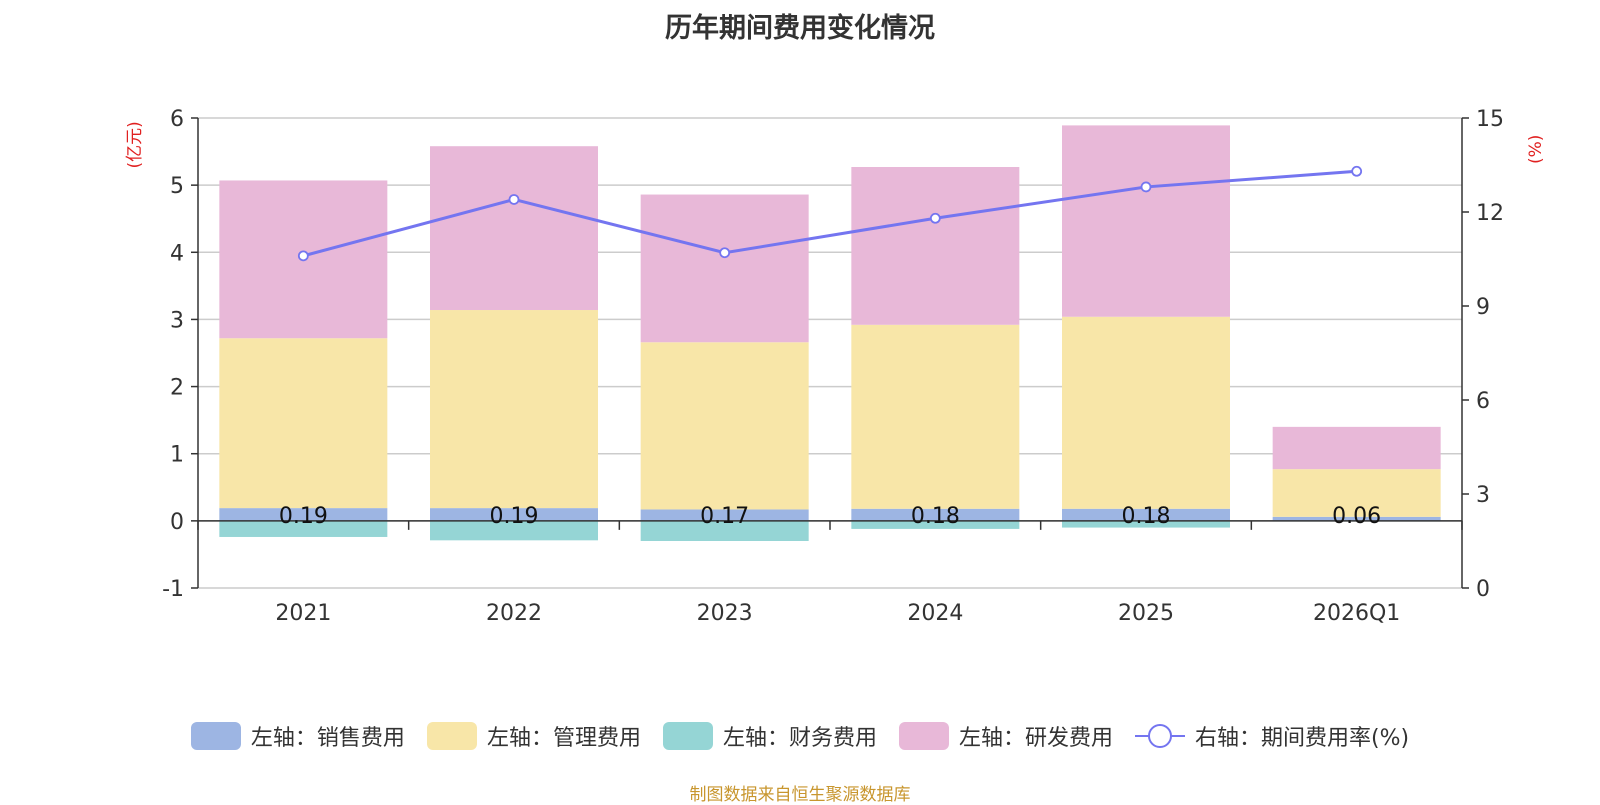 The height and width of the screenshot is (805, 1600). I want to click on bar-rd-2023, so click(724, 268).